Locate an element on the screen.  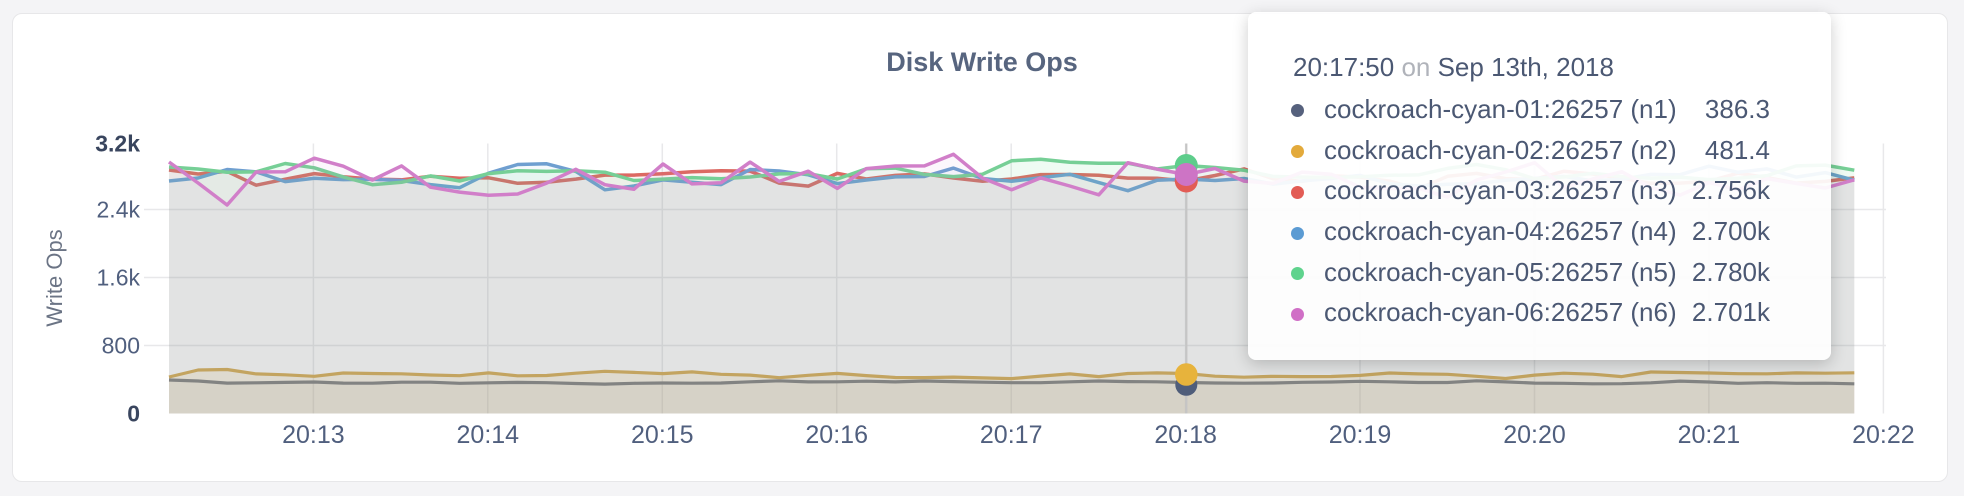
svg-text: 20:21 is located at coordinates (1709, 435).